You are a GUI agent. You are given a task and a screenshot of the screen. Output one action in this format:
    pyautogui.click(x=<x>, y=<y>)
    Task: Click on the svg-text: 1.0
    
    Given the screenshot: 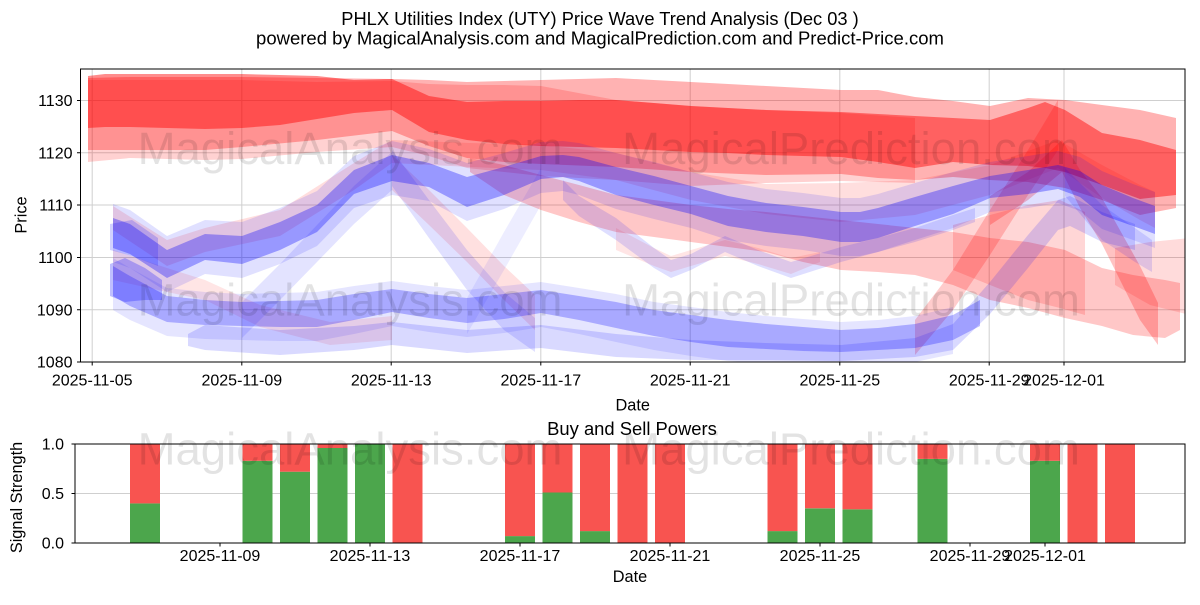 What is the action you would take?
    pyautogui.click(x=53, y=445)
    